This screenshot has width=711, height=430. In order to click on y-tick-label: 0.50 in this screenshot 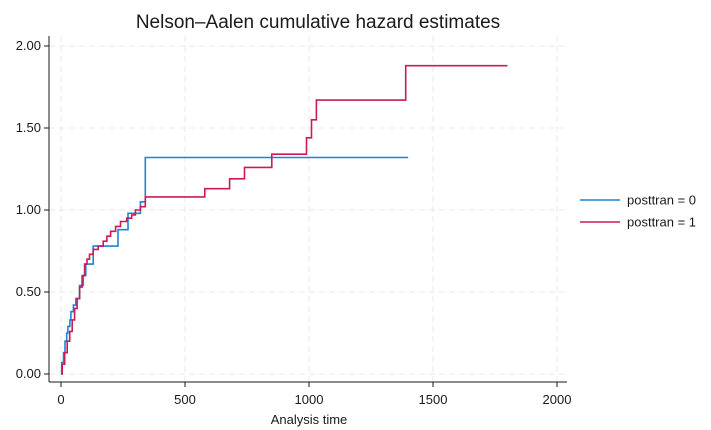, I will do `click(28, 291)`.